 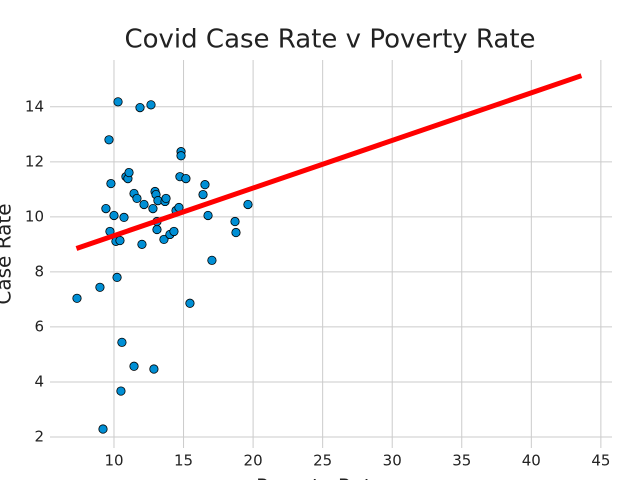 What do you see at coordinates (461, 461) in the screenshot?
I see `x-tick-label: 35` at bounding box center [461, 461].